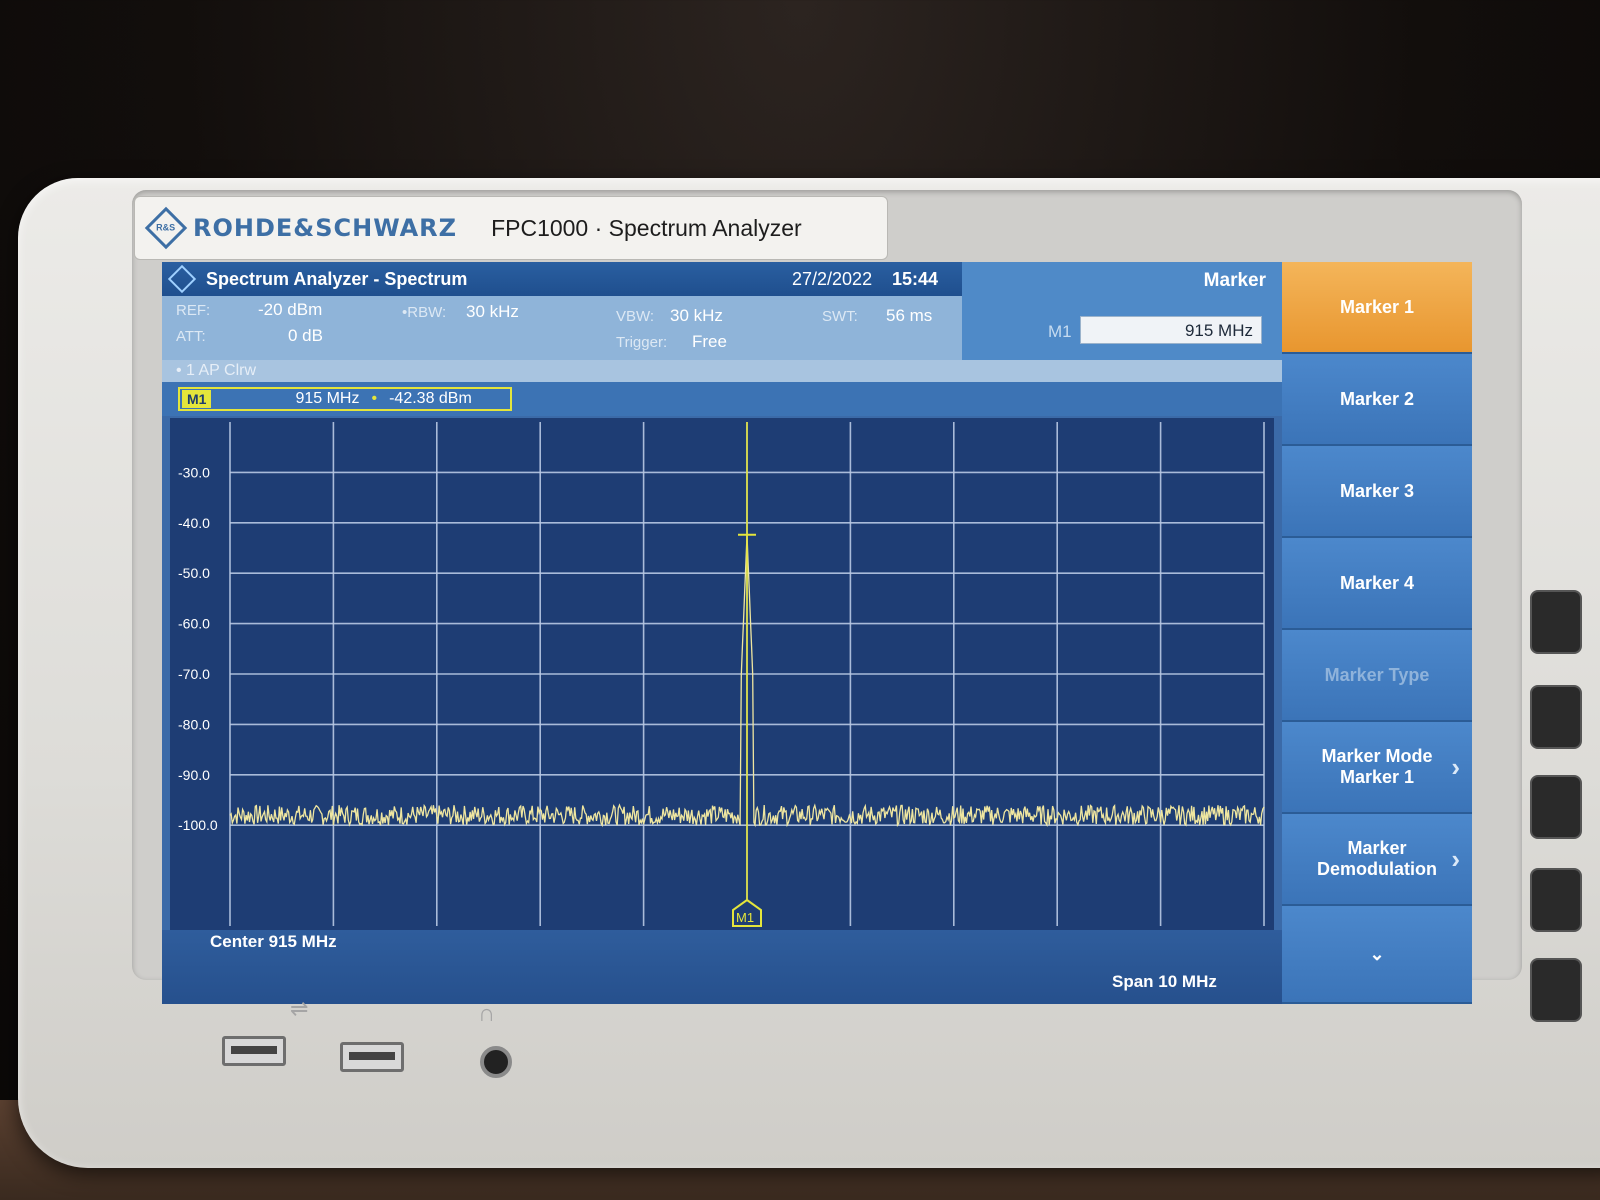 Image resolution: width=1600 pixels, height=1200 pixels. I want to click on softkey-3: Marker 3, so click(1377, 492).